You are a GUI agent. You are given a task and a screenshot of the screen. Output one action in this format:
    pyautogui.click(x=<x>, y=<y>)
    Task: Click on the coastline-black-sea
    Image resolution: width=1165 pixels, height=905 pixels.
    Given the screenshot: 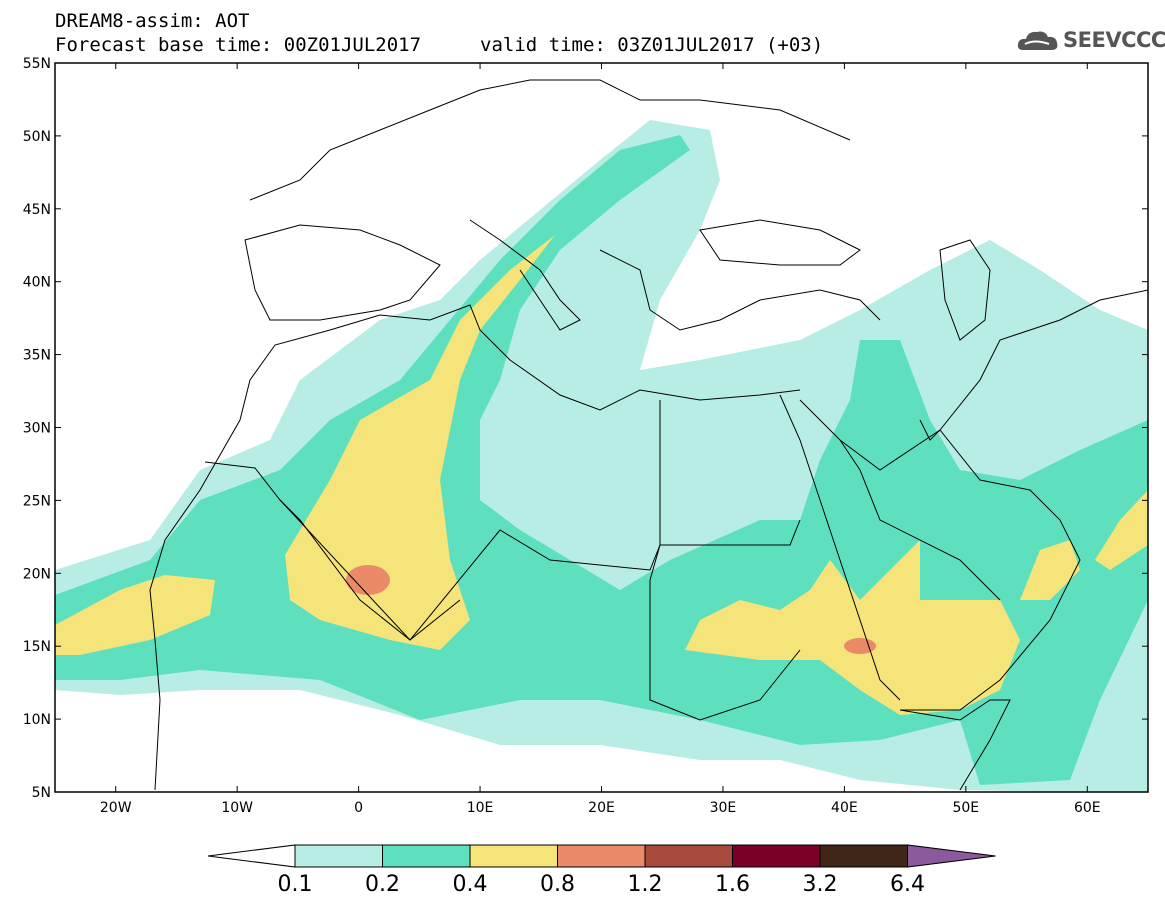 What is the action you would take?
    pyautogui.click(x=780, y=242)
    